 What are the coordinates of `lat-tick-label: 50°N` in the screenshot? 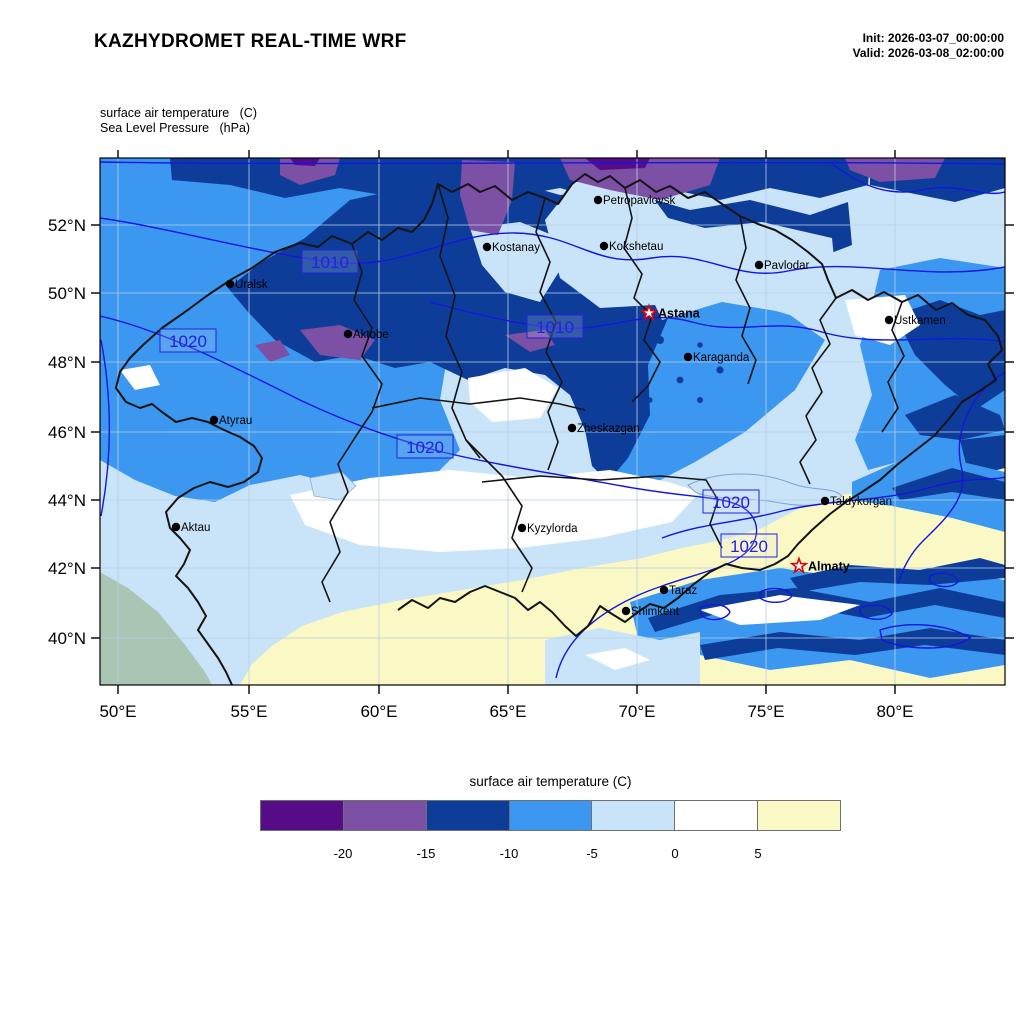 It's located at (67, 293).